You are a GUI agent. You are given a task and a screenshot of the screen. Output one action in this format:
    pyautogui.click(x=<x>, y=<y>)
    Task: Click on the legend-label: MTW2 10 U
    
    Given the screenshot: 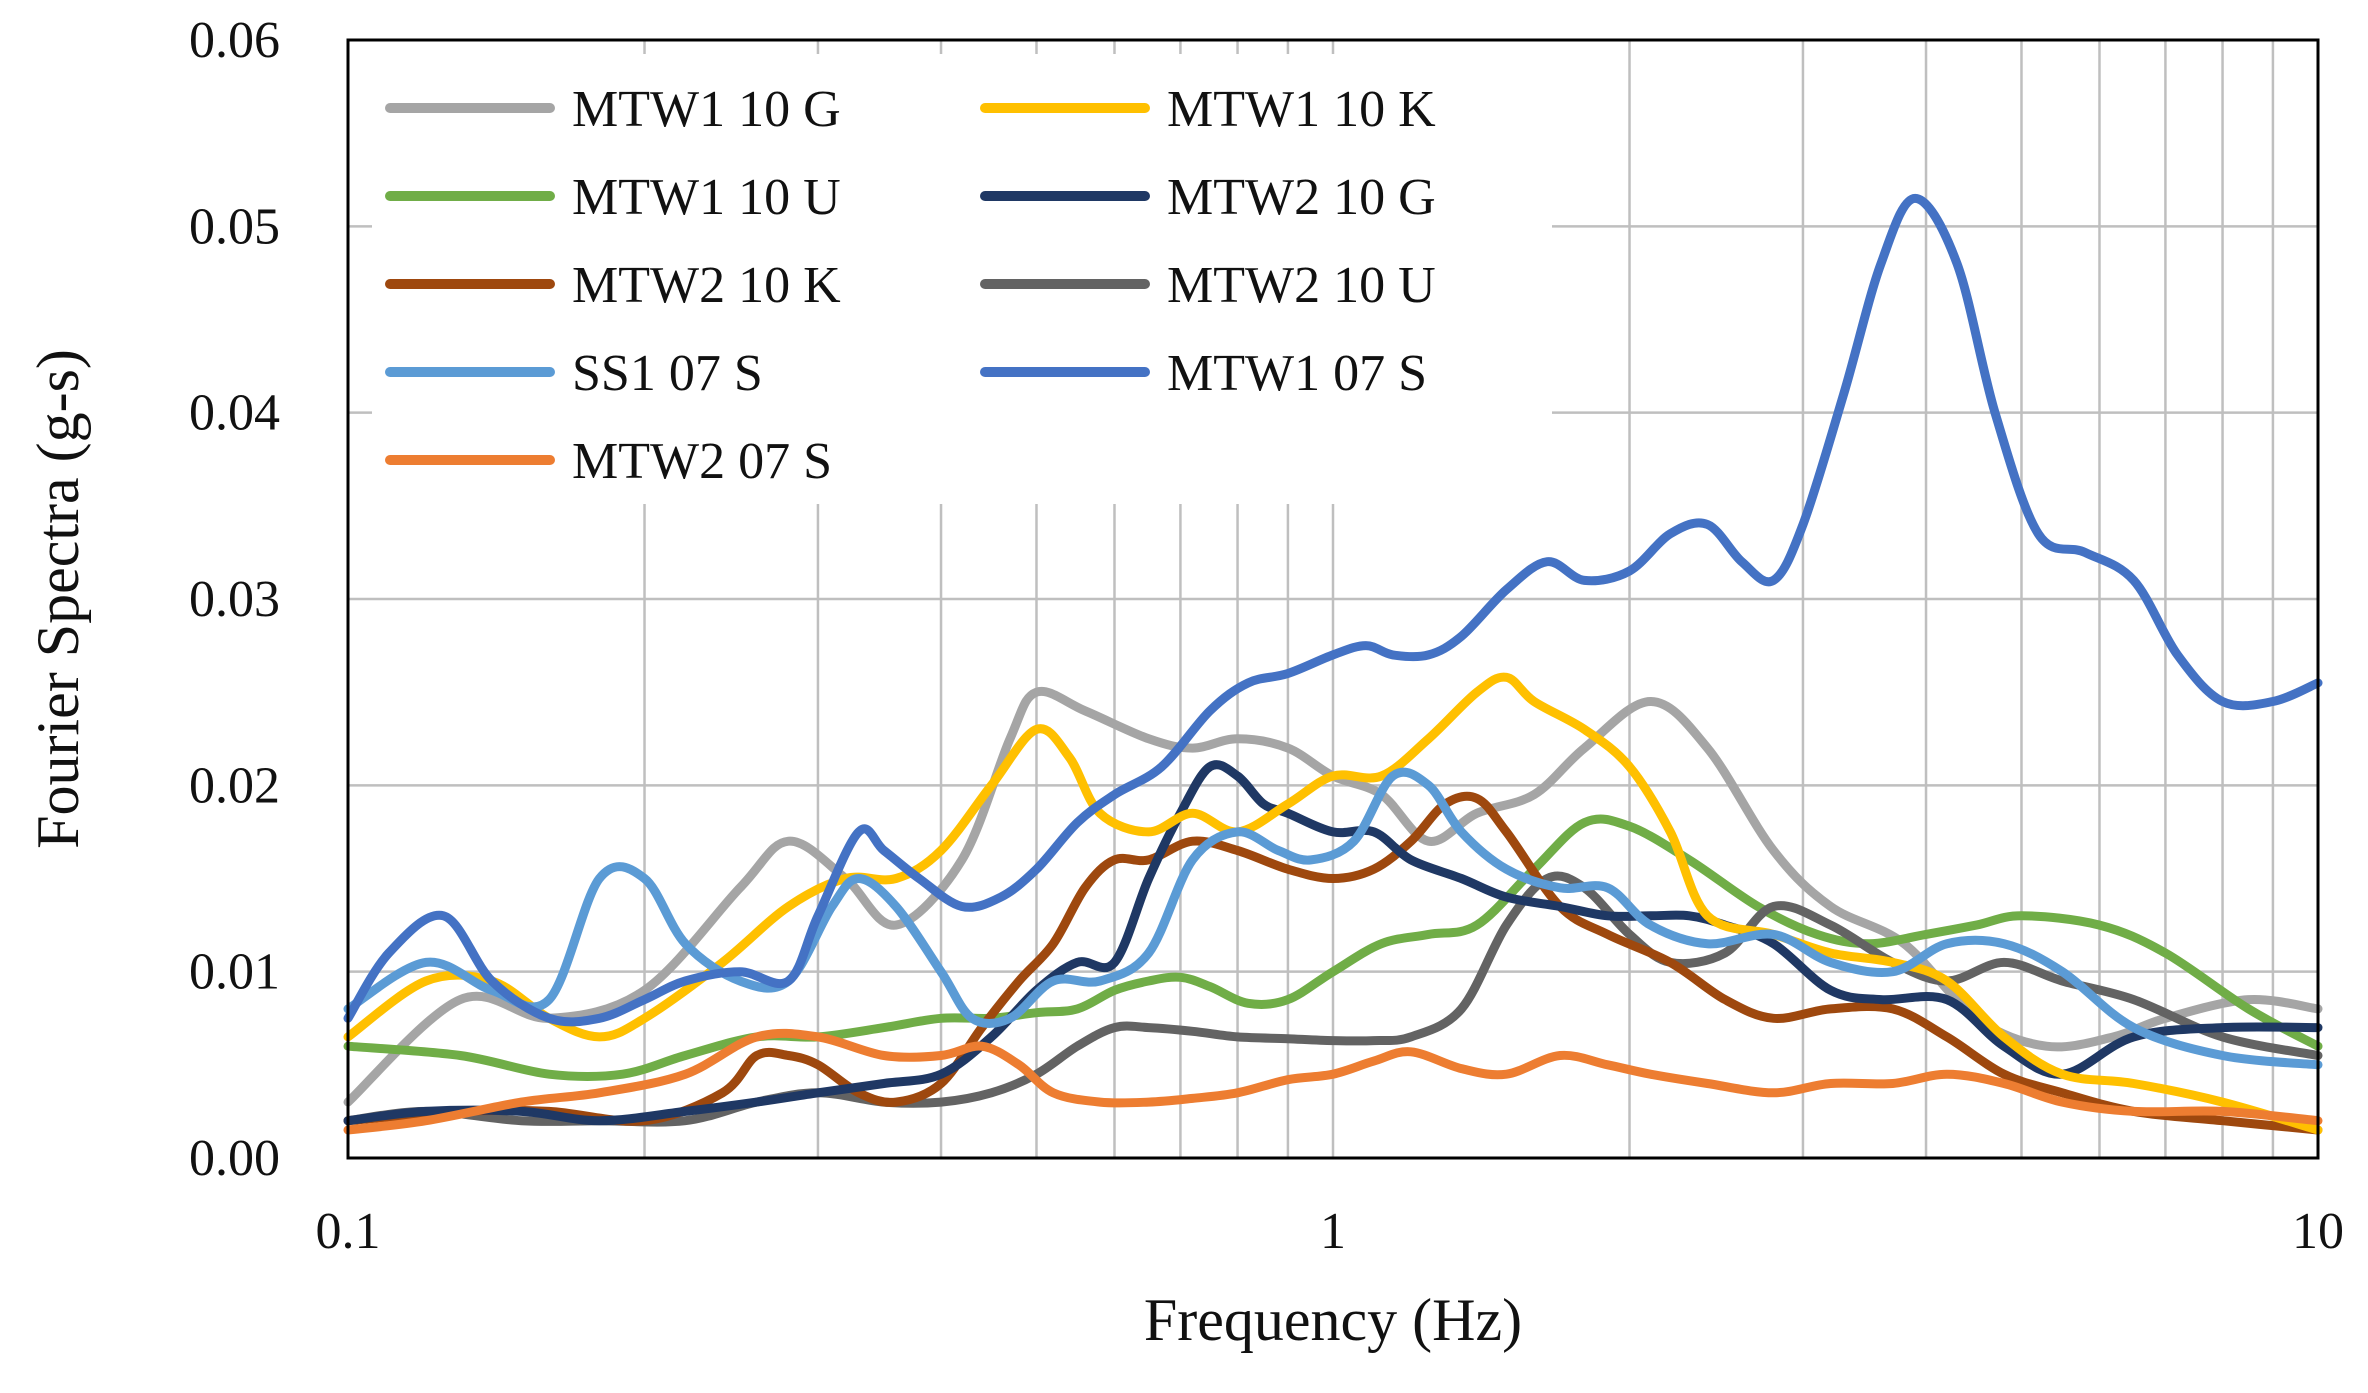 What is the action you would take?
    pyautogui.click(x=1301, y=285)
    